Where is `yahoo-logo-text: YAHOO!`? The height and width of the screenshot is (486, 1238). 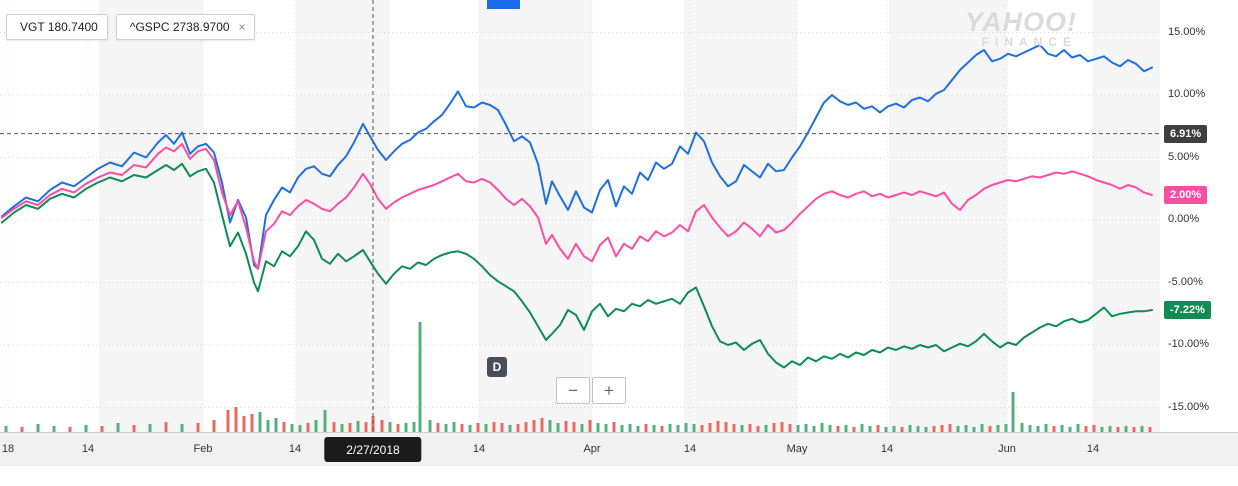 yahoo-logo-text: YAHOO! is located at coordinates (1021, 22).